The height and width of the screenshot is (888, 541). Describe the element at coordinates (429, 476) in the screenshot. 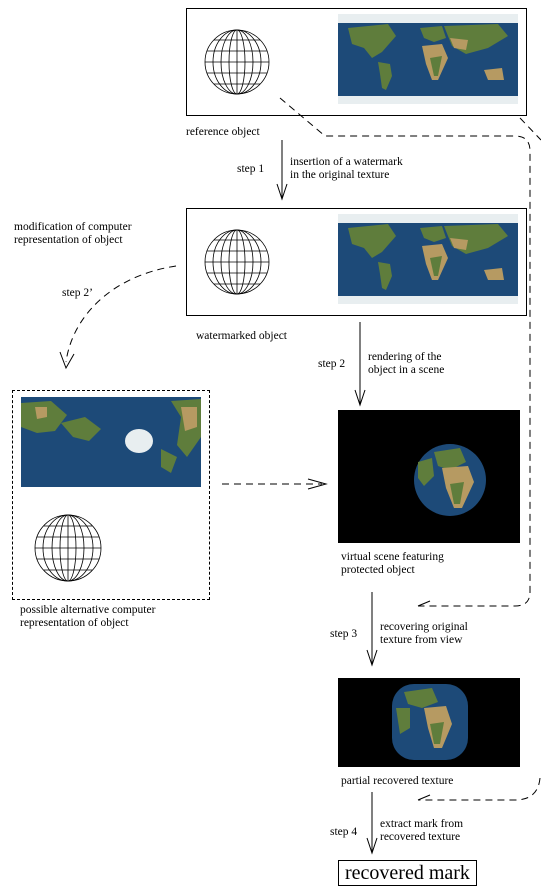

I see `virtual-scene-image` at that location.